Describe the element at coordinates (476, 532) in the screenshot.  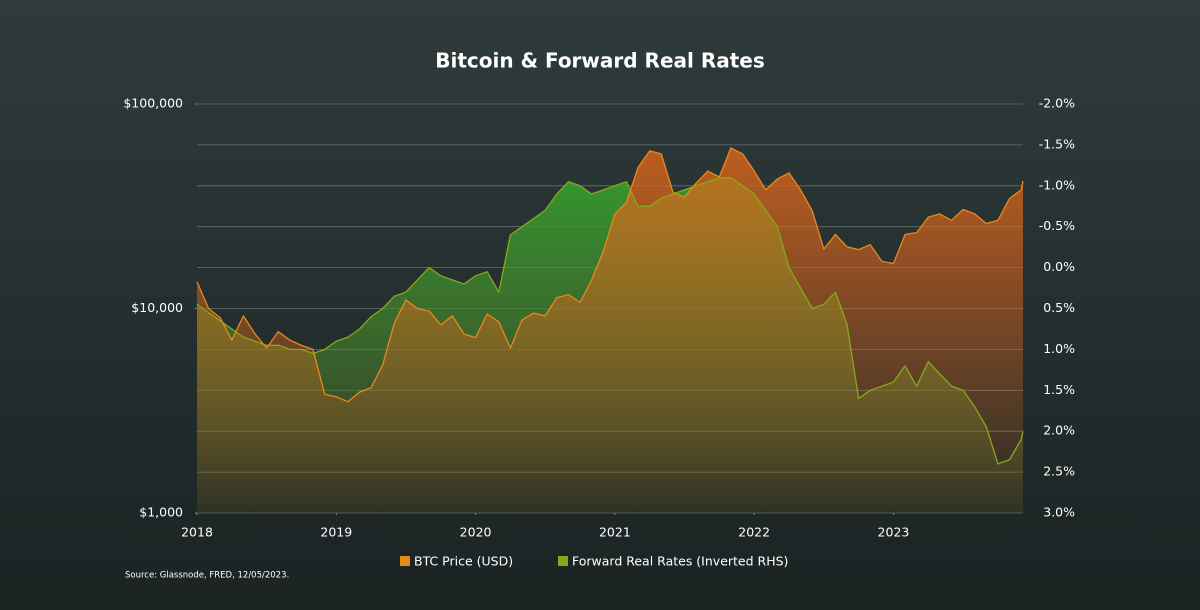
I see `x-tick-label: 2020` at that location.